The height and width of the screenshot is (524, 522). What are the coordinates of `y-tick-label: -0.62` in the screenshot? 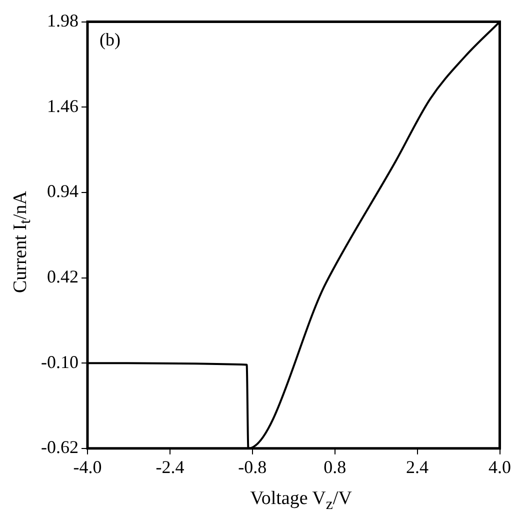 It's located at (59, 447).